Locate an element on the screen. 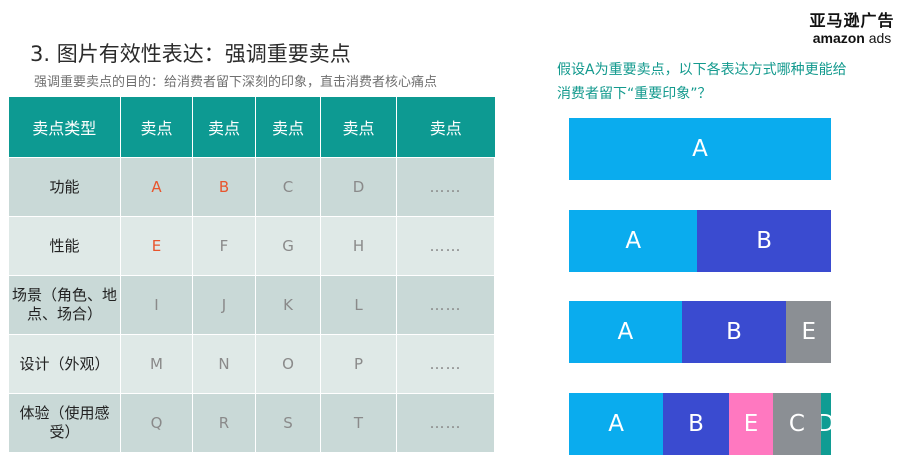  table-cell: O is located at coordinates (288, 364).